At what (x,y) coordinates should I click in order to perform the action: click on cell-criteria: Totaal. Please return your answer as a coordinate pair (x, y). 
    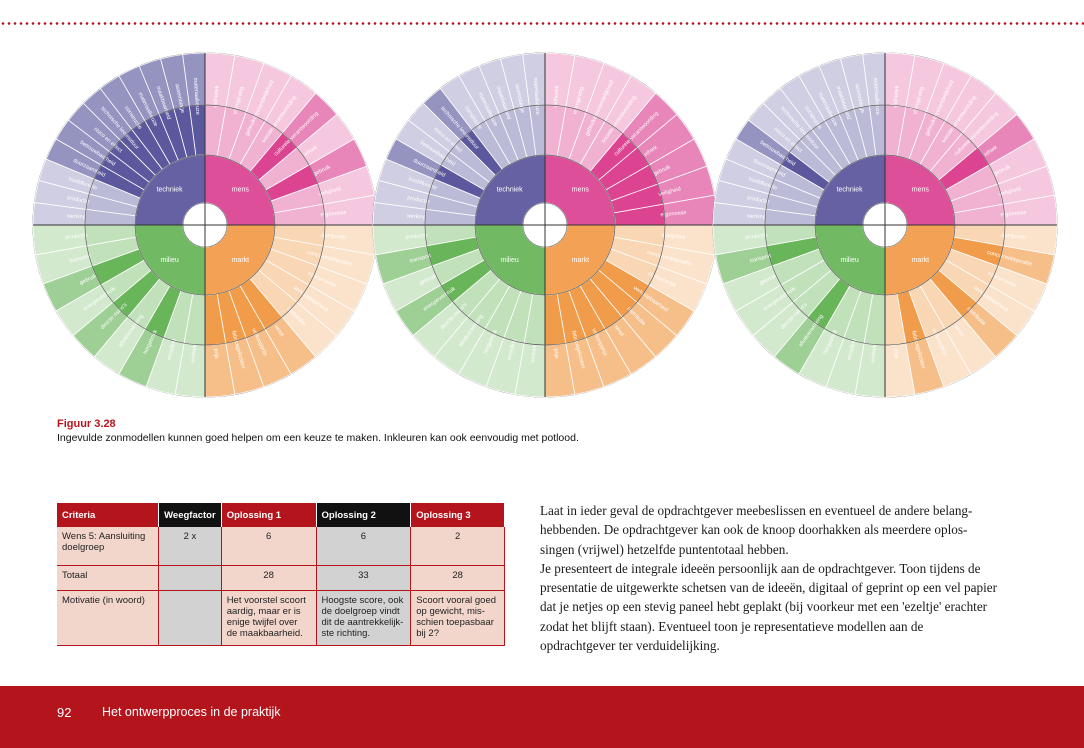
    Looking at the image, I should click on (108, 578).